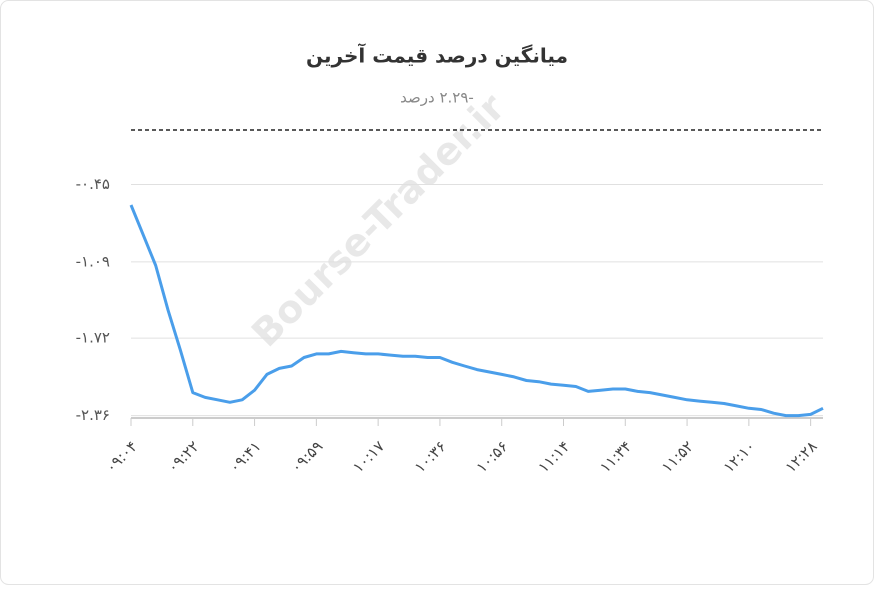 The width and height of the screenshot is (875, 590). Describe the element at coordinates (93, 184) in the screenshot. I see `y-tick-label: -۰.۴۵` at that location.